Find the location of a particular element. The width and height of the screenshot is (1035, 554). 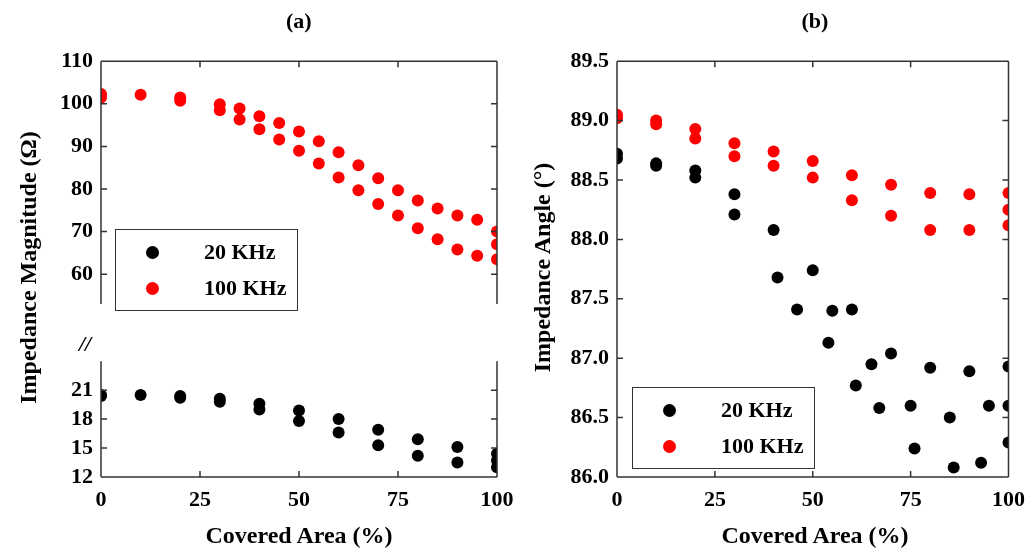

y-tick-label: 89.5 is located at coordinates (589, 59).